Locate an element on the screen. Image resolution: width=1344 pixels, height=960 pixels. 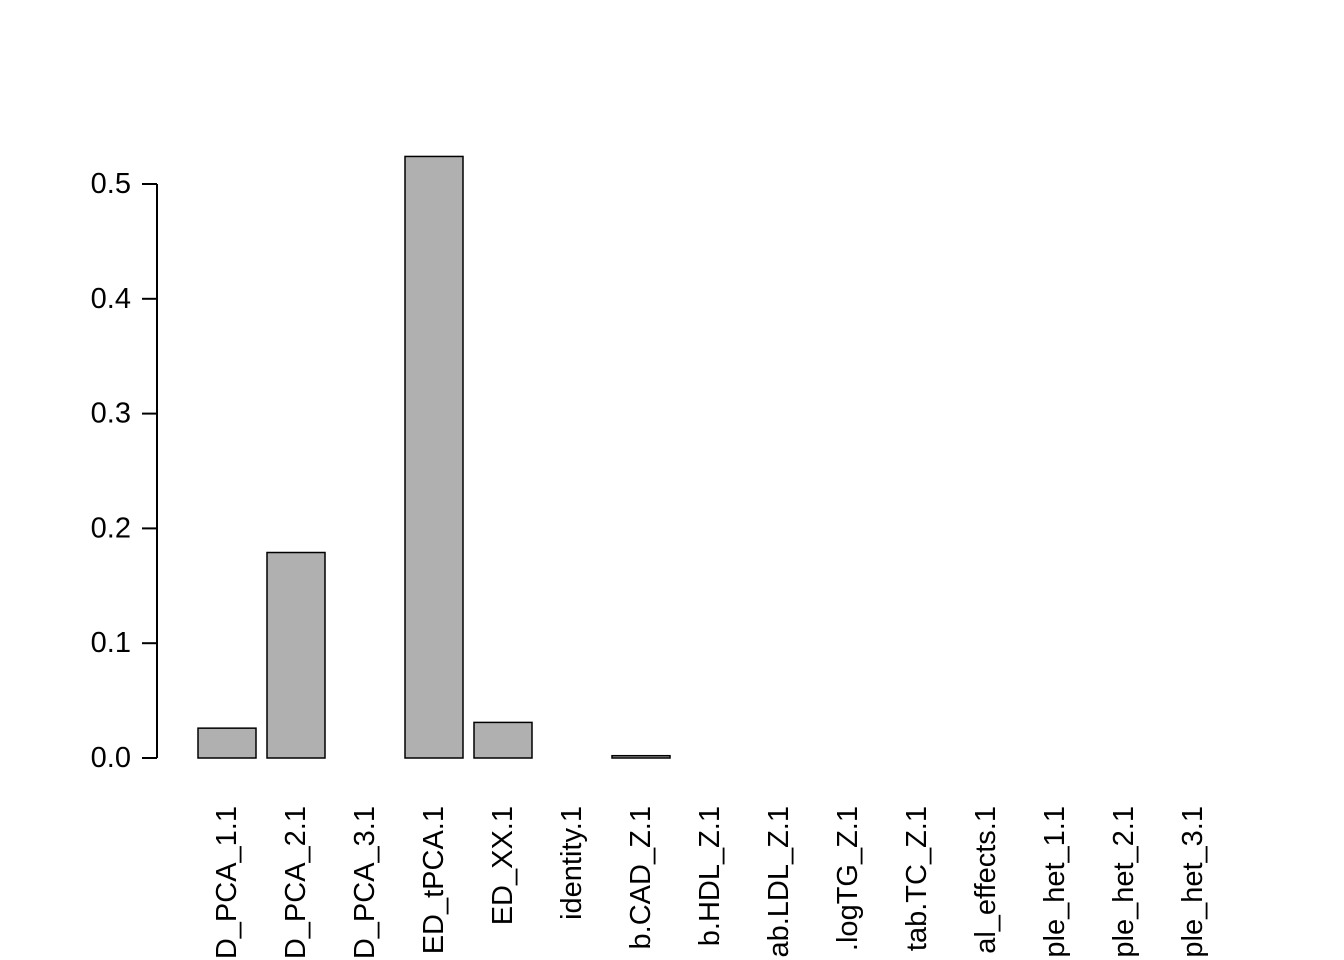
category-label: ple_het_1.1 is located at coordinates (1055, 882).